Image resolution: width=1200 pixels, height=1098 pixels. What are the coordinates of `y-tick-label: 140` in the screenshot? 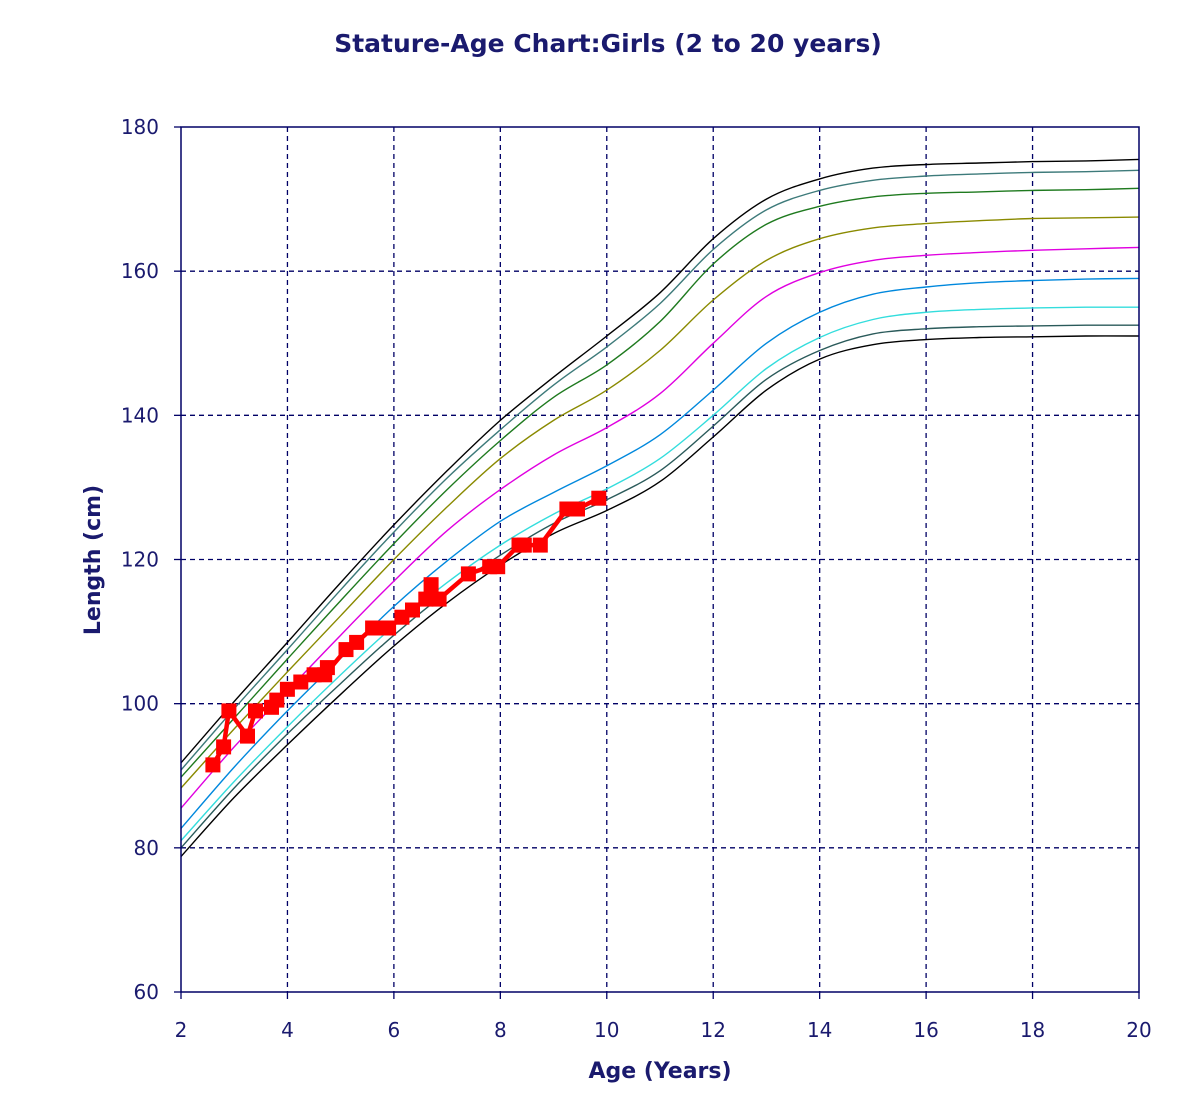 It's located at (140, 415).